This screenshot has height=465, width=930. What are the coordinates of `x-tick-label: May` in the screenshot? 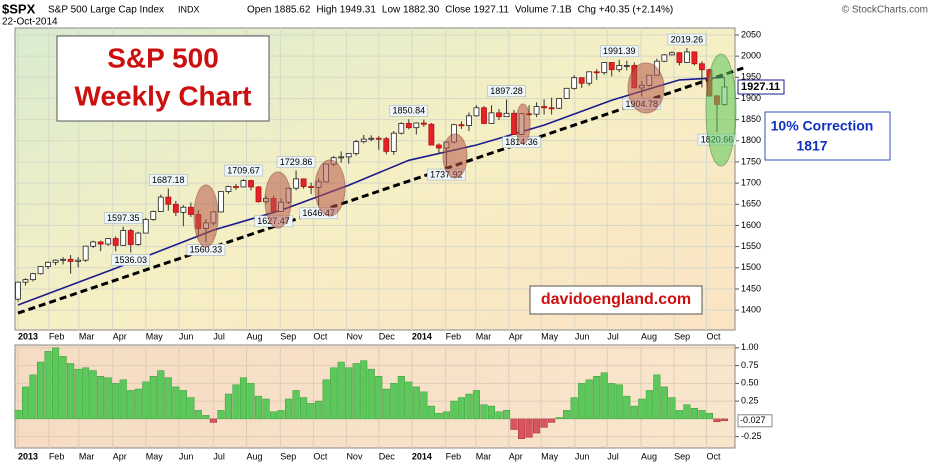 It's located at (155, 336).